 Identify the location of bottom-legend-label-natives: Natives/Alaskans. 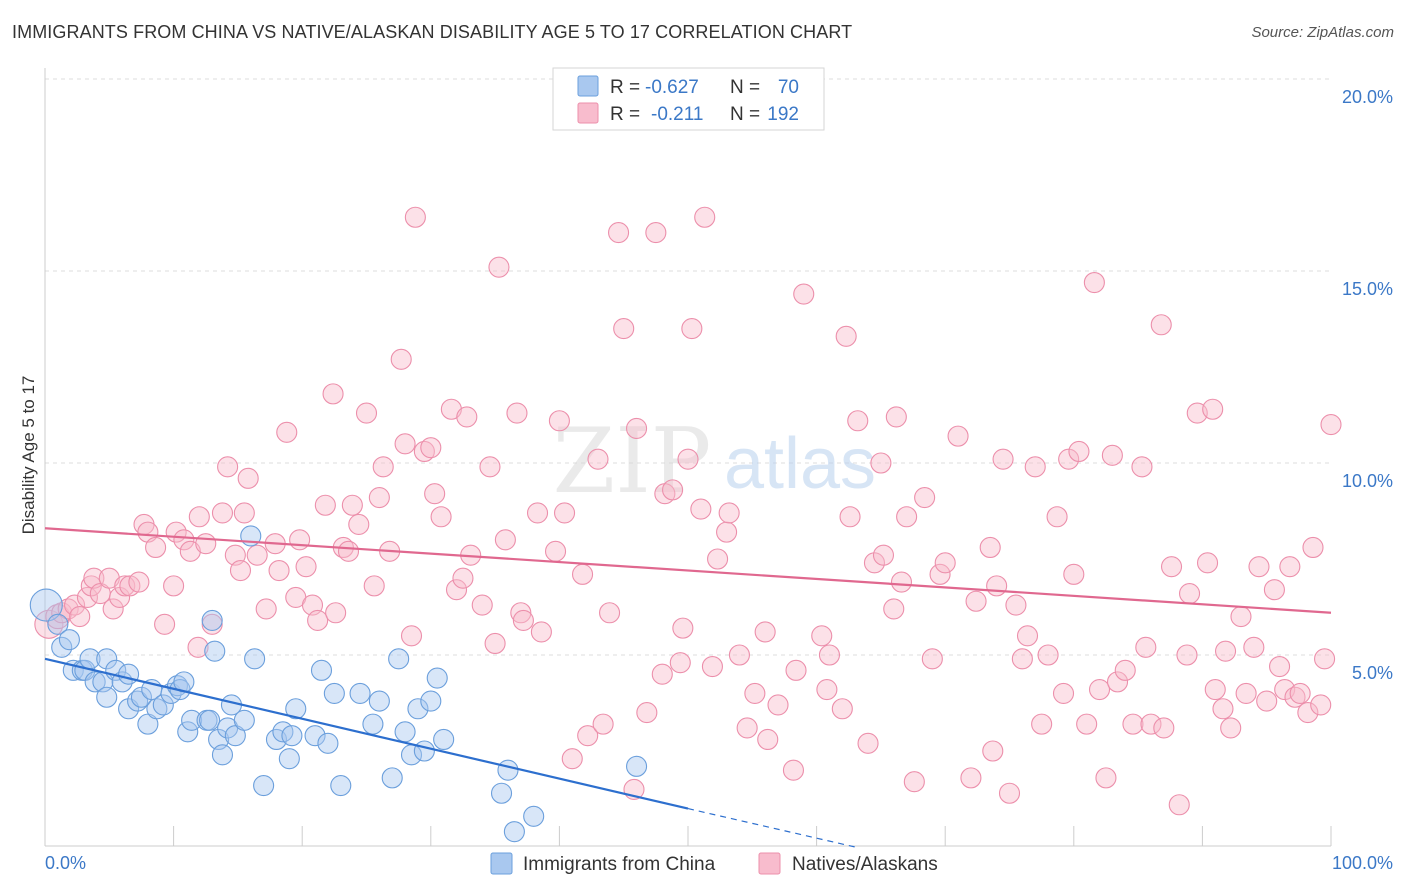
(865, 864).